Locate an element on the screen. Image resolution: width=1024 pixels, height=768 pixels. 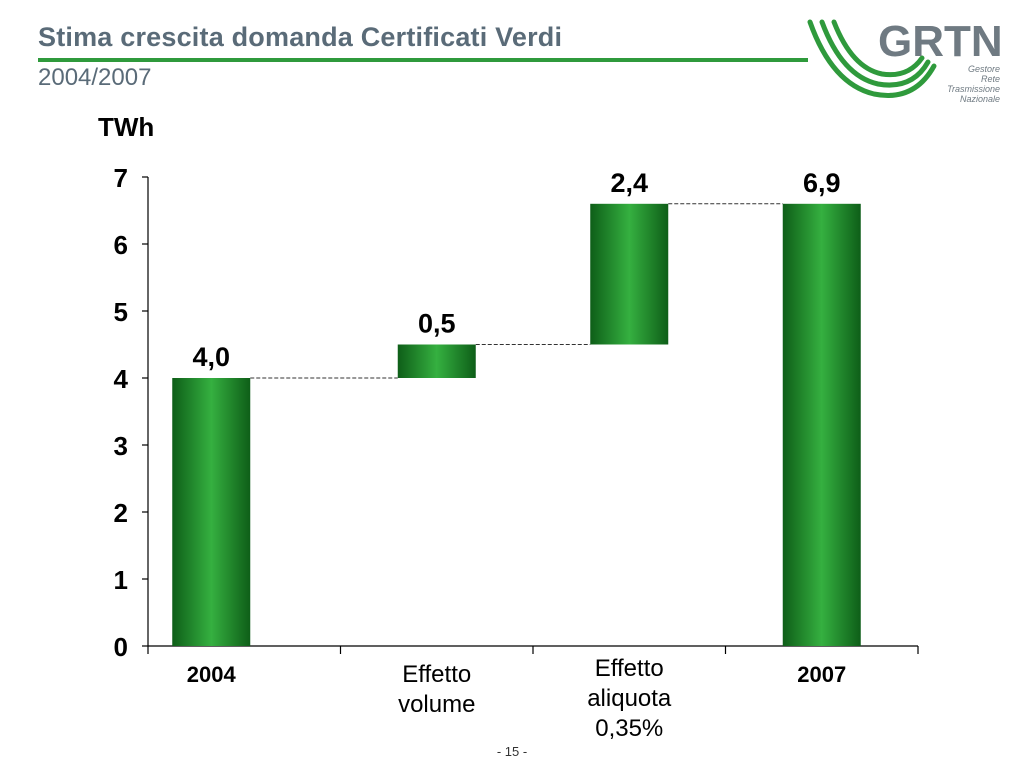
x-category-label: 2004 is located at coordinates (212, 674).